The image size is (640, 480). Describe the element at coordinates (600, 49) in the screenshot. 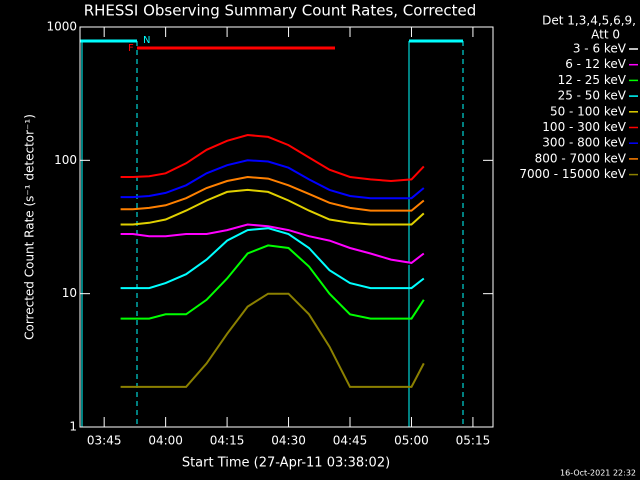

I see `legend-label: 3 - 6 keV` at that location.